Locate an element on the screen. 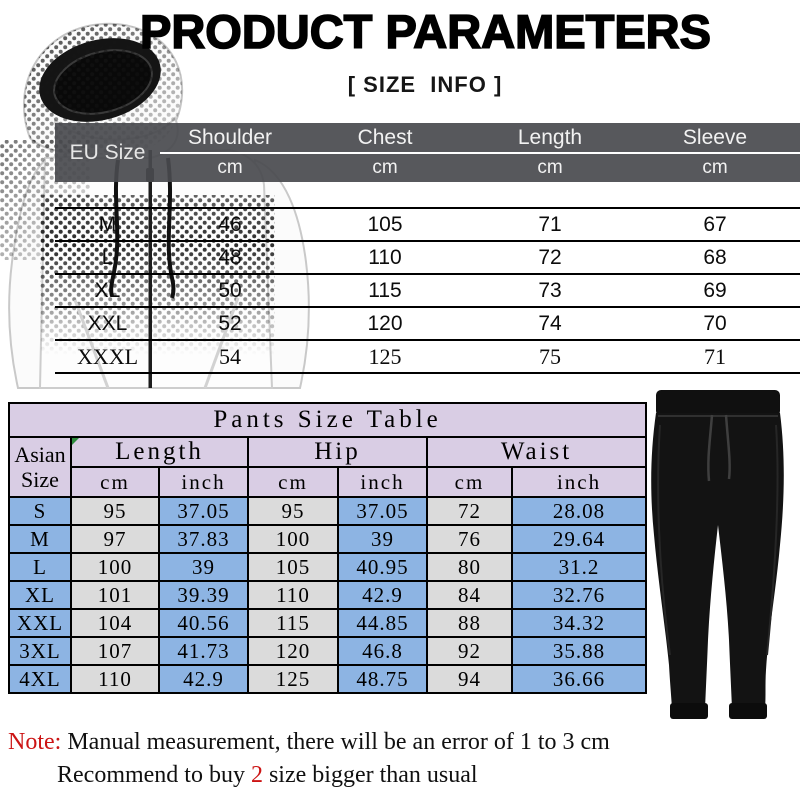 This screenshot has height=800, width=800. table-row: L 100 39 105 40.95 80 31.2 is located at coordinates (328, 567).